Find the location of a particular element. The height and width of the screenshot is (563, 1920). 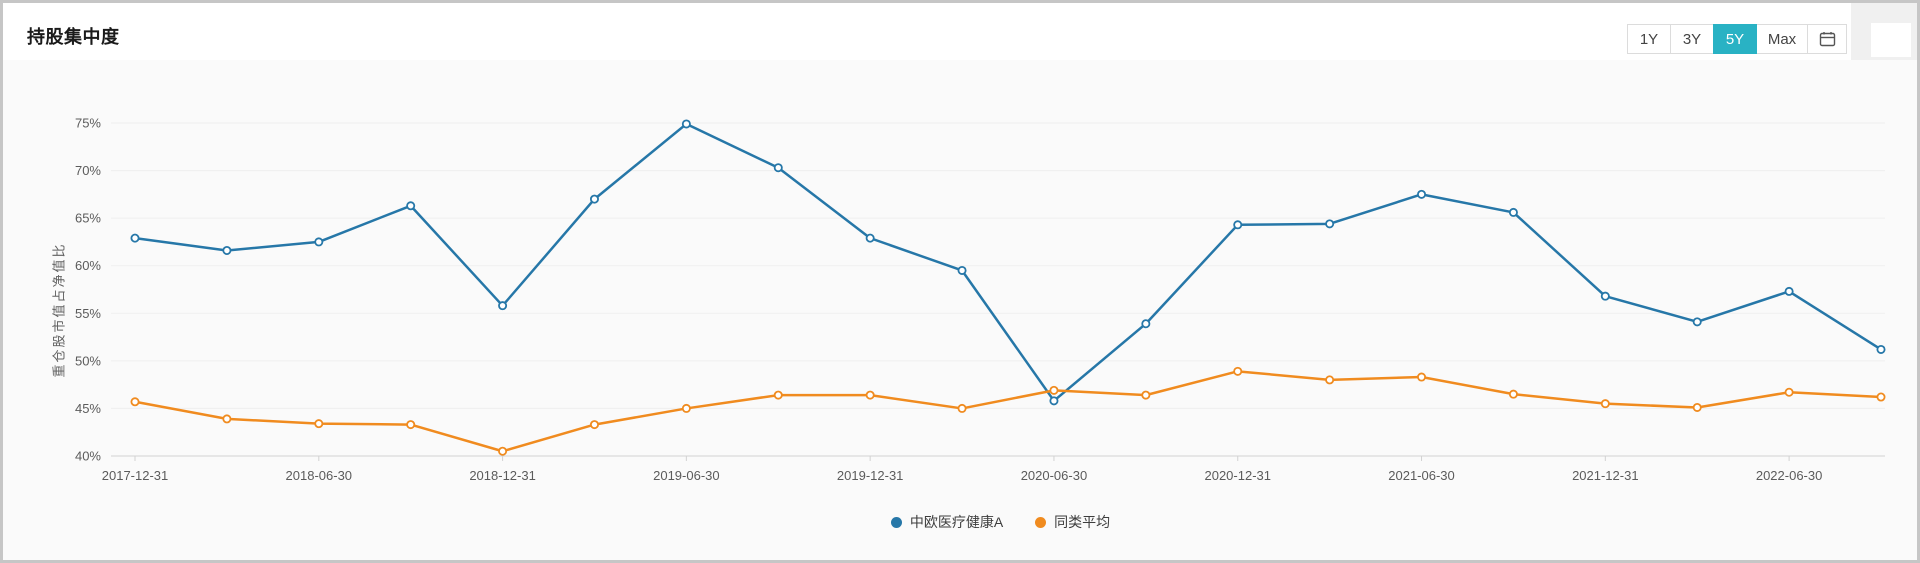

y-axis-title: 重仓股市值占净值比 is located at coordinates (59, 310).